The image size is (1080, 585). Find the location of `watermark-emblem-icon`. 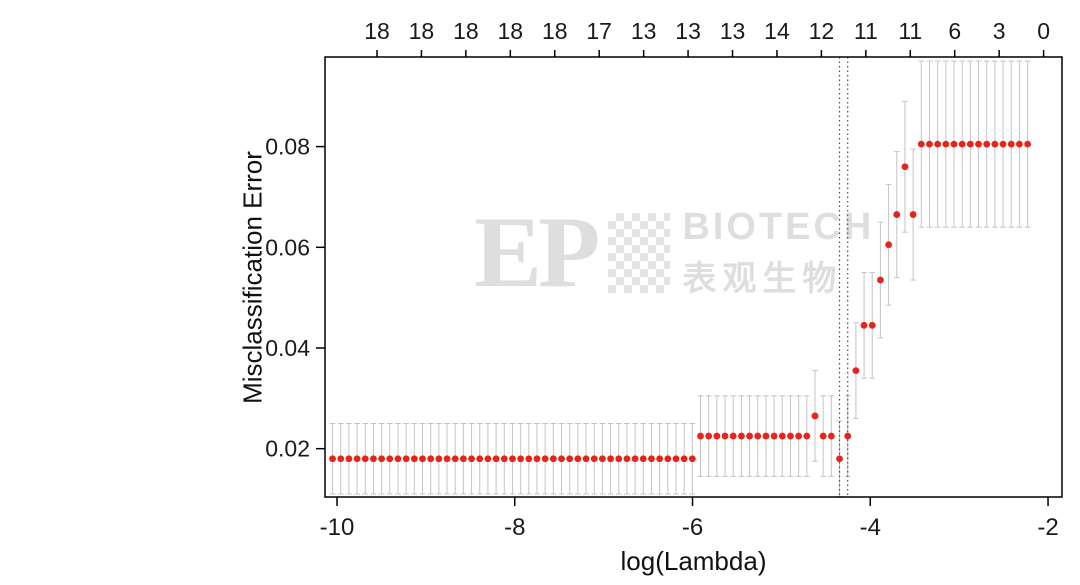

watermark-emblem-icon is located at coordinates (639, 253).